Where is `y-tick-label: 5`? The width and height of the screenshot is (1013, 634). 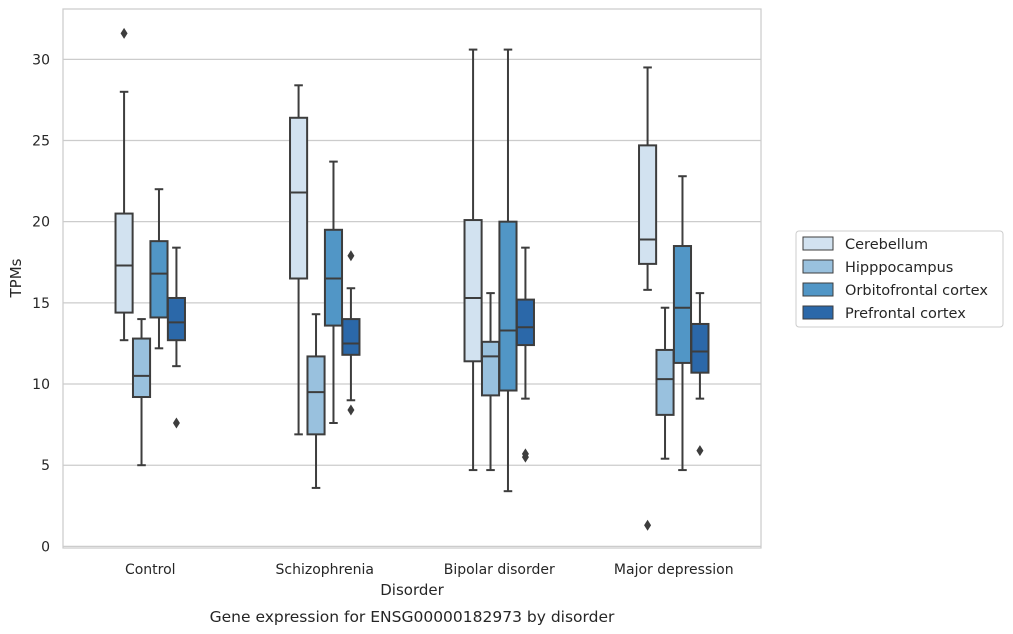
y-tick-label: 5 is located at coordinates (45, 466).